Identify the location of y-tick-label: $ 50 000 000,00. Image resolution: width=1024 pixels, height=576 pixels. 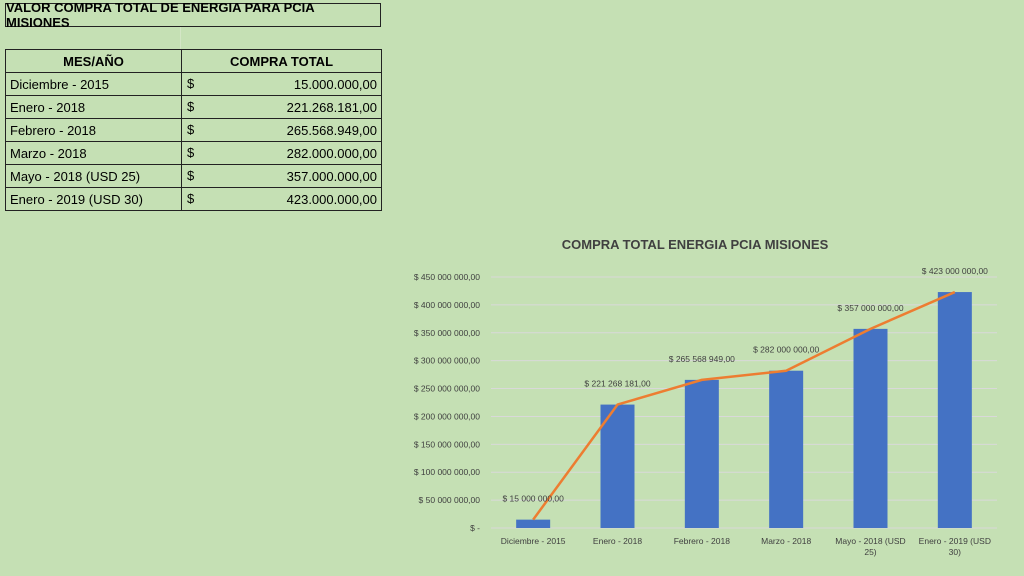
(450, 500).